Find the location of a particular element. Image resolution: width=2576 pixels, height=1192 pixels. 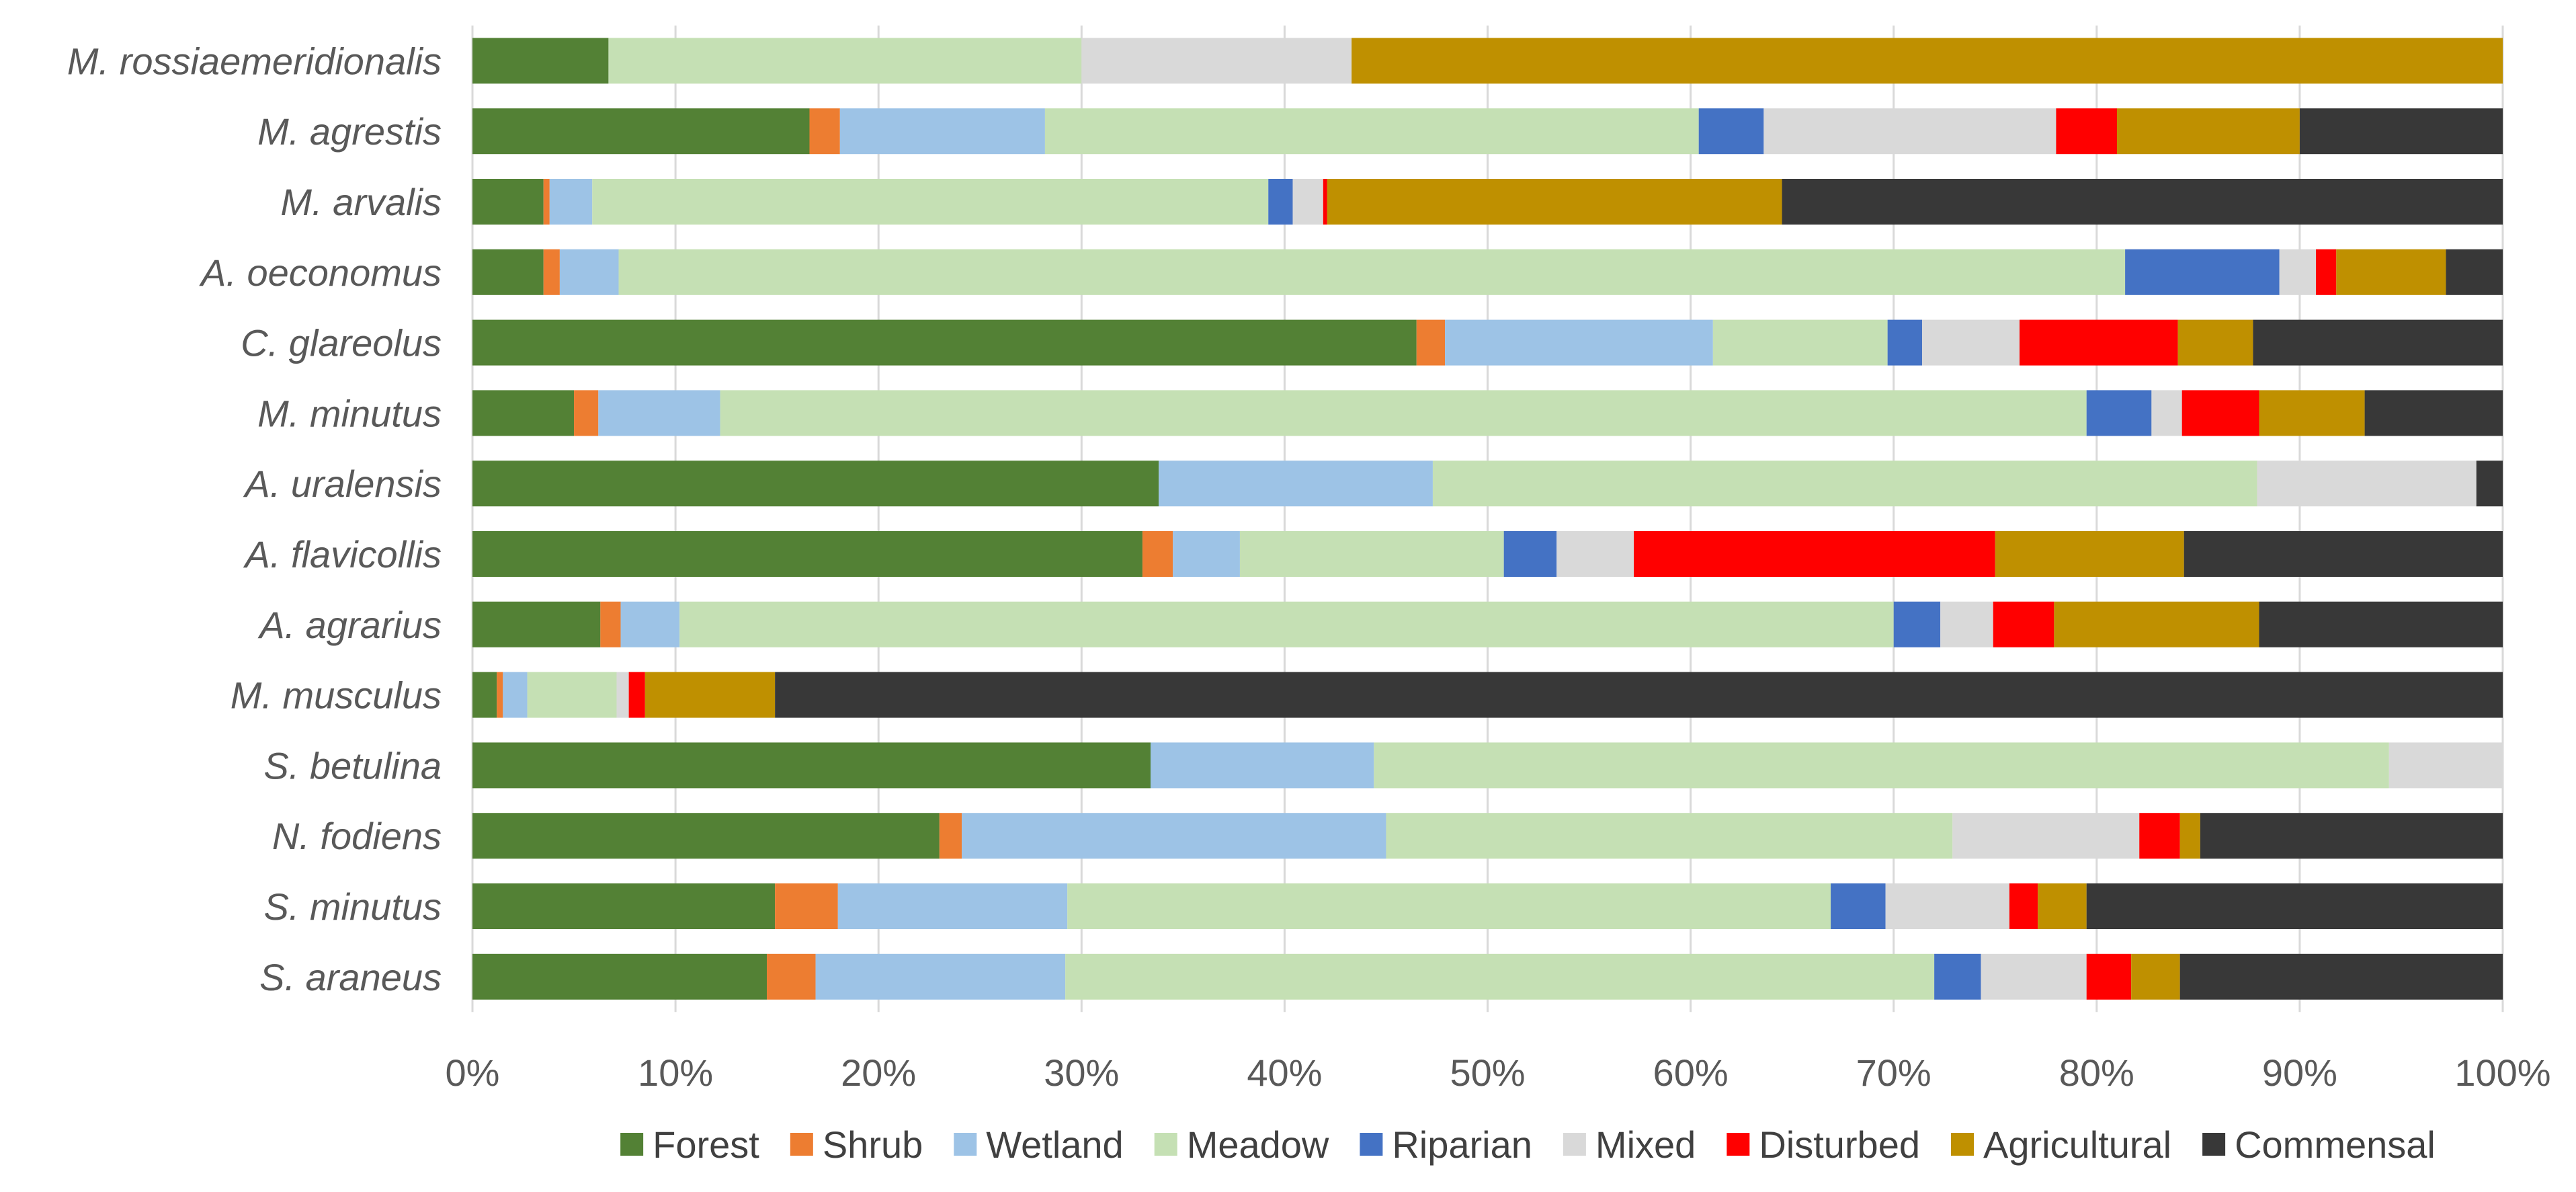

category-label: M. musculus is located at coordinates (336, 695).